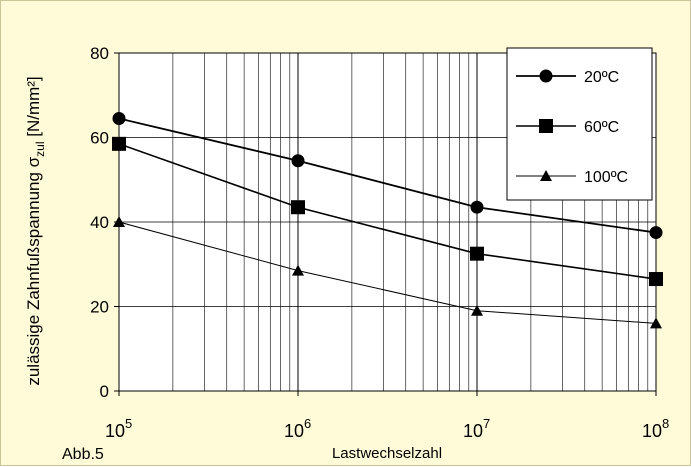 This screenshot has width=691, height=467. Describe the element at coordinates (99, 307) in the screenshot. I see `y-tick-label: 20` at that location.